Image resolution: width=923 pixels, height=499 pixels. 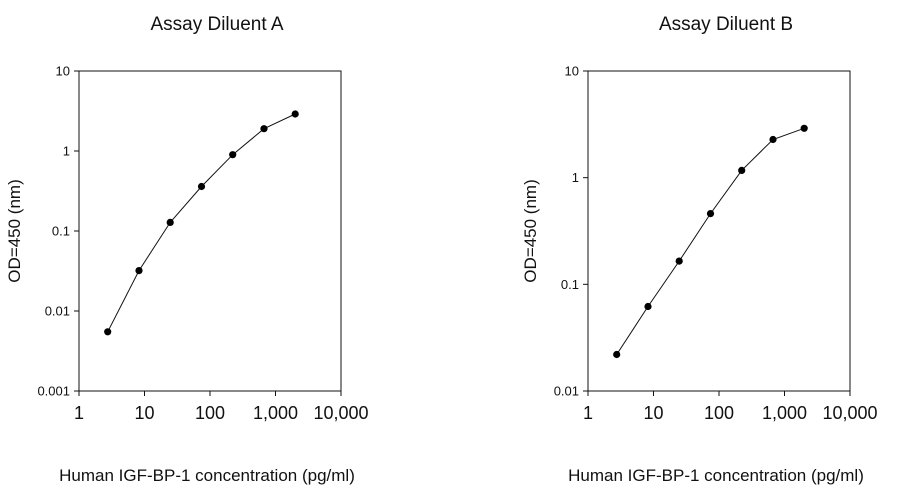 What do you see at coordinates (216, 24) in the screenshot?
I see `chart-title: Assay Diluent A` at bounding box center [216, 24].